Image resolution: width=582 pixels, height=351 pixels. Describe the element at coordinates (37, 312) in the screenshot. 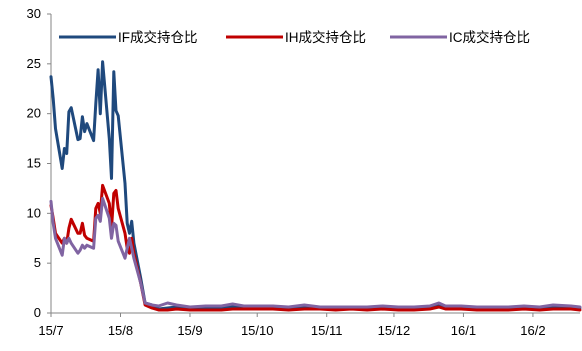

I see `y-tick-label: 0` at that location.